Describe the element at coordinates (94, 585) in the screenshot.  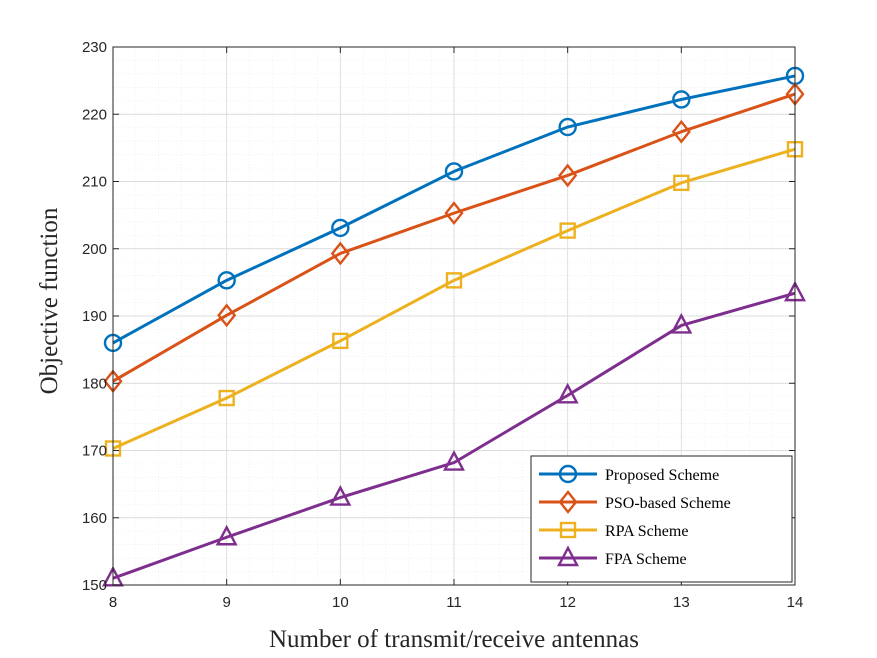
I see `y-tick-label: 150` at that location.